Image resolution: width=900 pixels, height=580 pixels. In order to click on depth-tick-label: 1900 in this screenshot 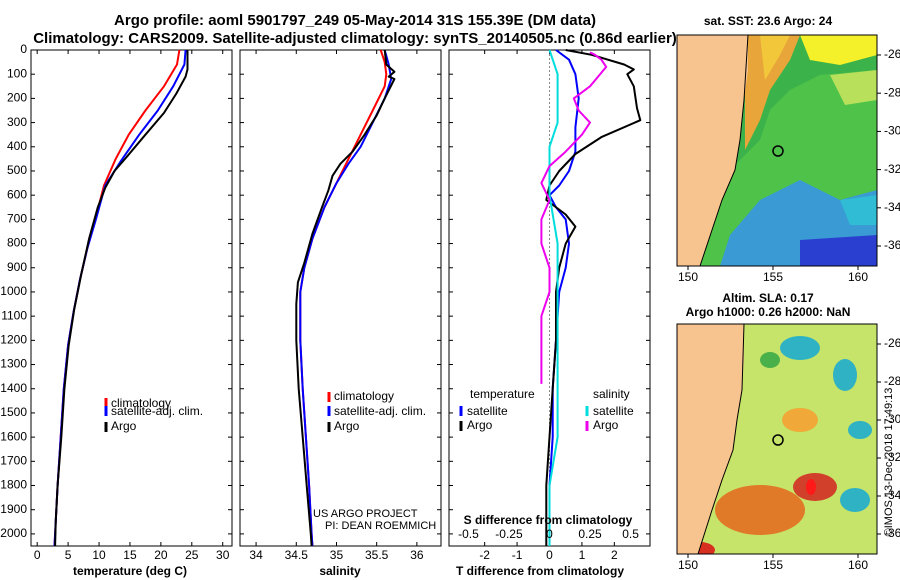, I will do `click(13, 509)`.